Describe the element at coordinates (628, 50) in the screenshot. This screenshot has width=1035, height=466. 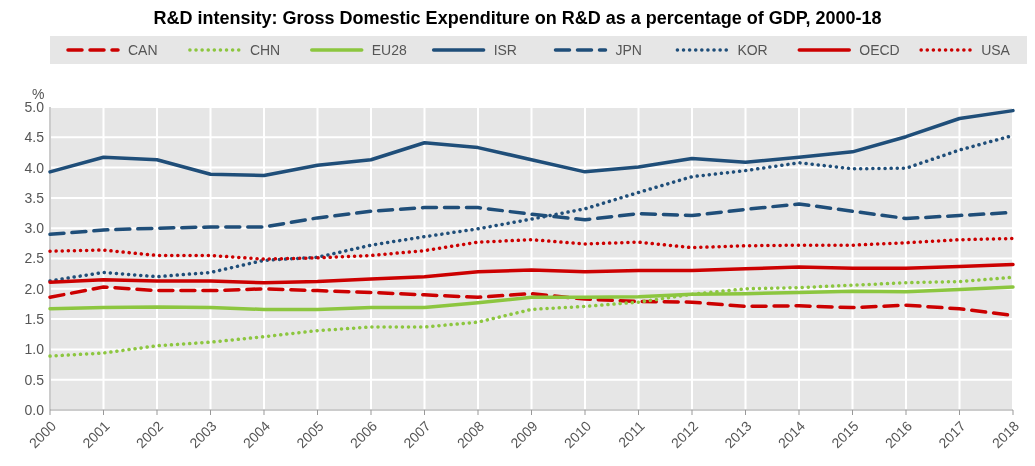
I see `legend-label: JPN` at that location.